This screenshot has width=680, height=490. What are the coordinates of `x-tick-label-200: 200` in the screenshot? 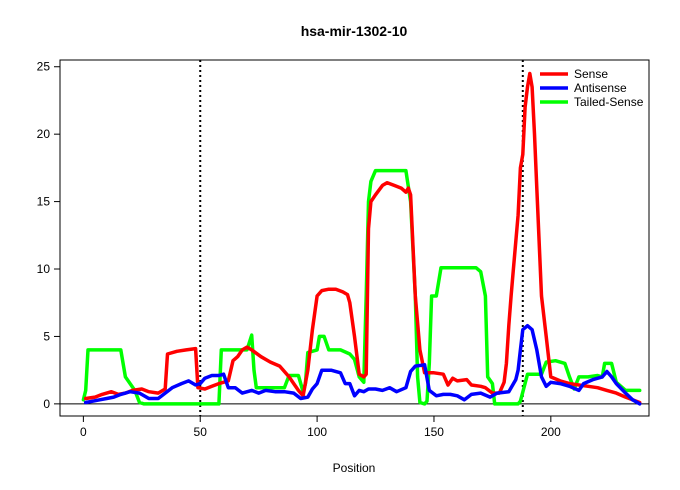 It's located at (551, 432).